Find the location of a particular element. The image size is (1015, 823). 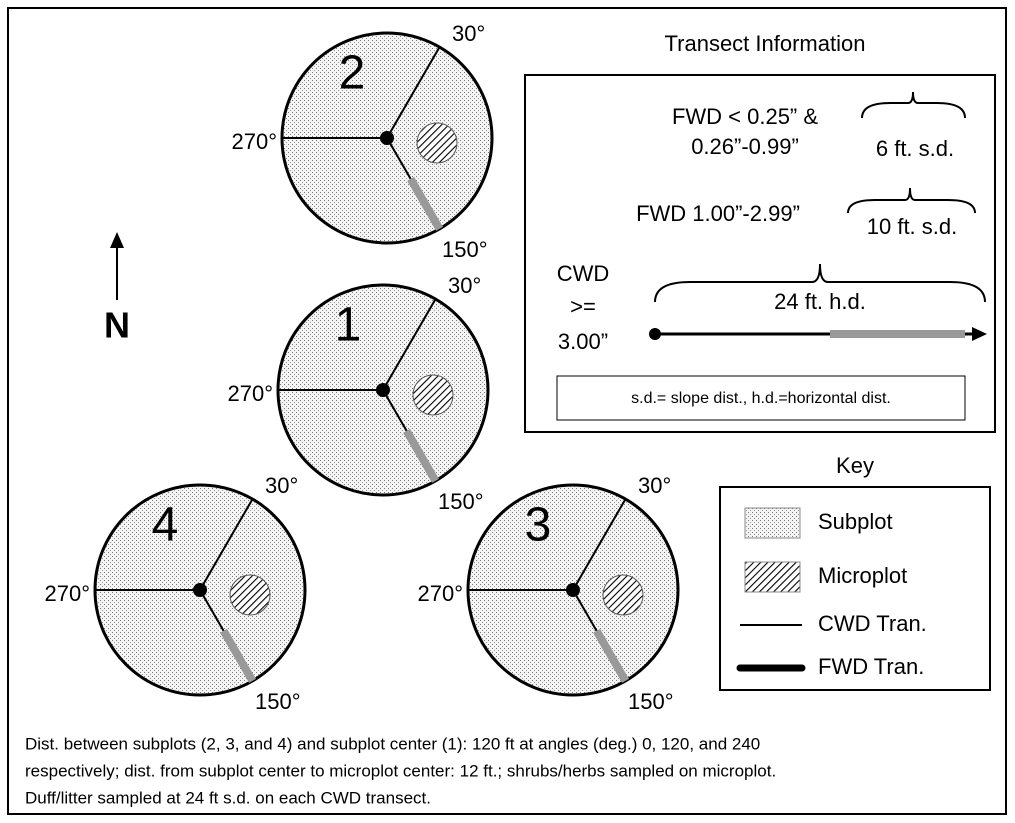

transect-title: Transect Information is located at coordinates (765, 43).